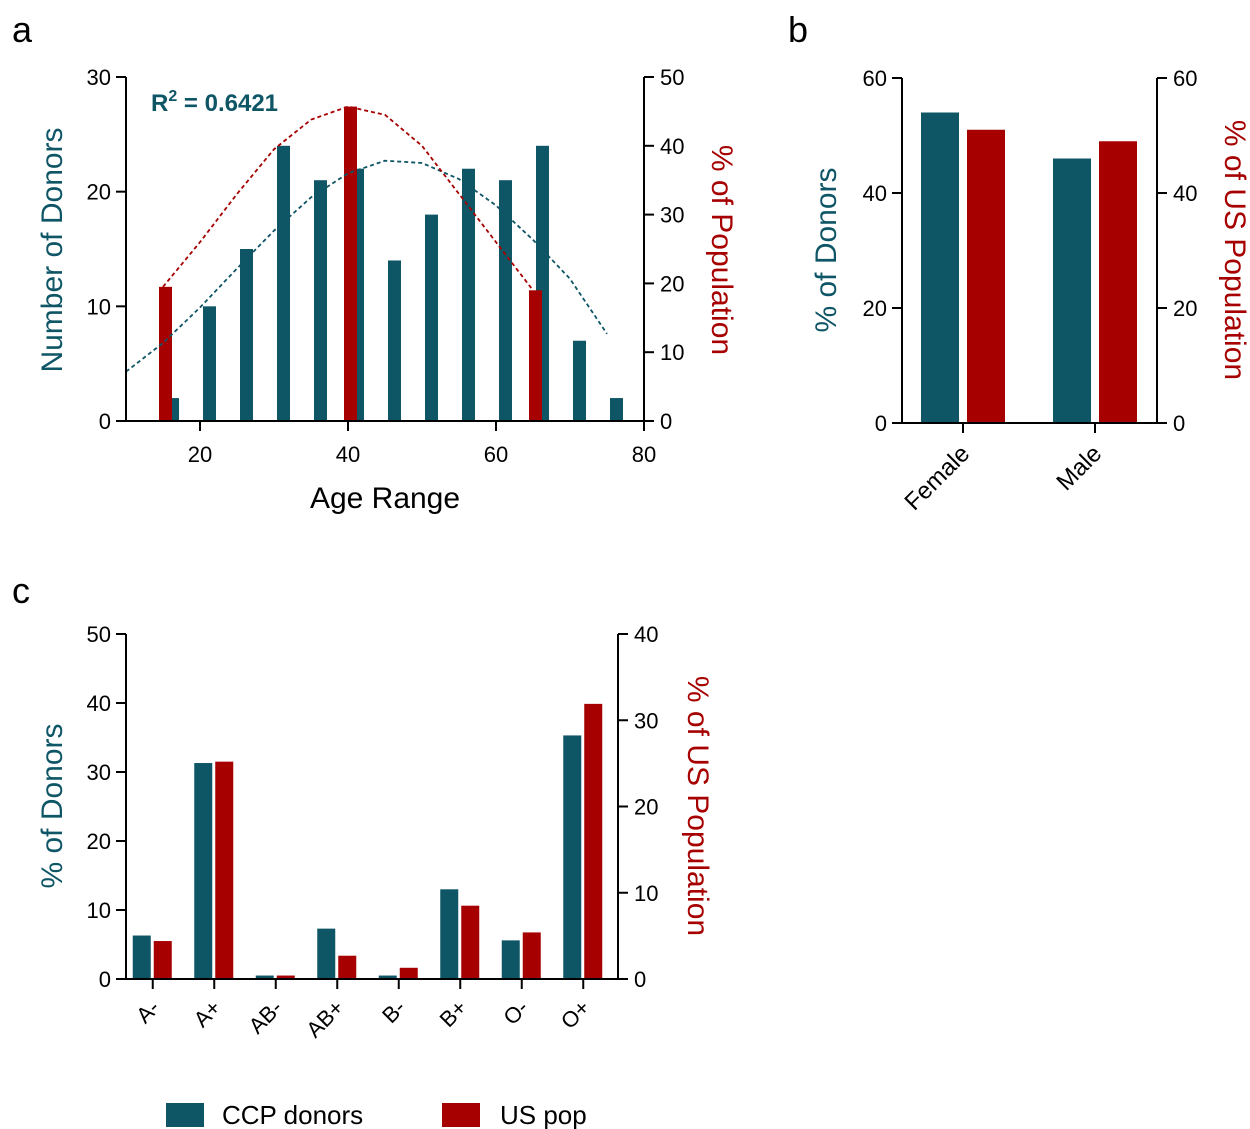 The image size is (1250, 1129). I want to click on legend-label-uspop: US pop, so click(543, 1114).